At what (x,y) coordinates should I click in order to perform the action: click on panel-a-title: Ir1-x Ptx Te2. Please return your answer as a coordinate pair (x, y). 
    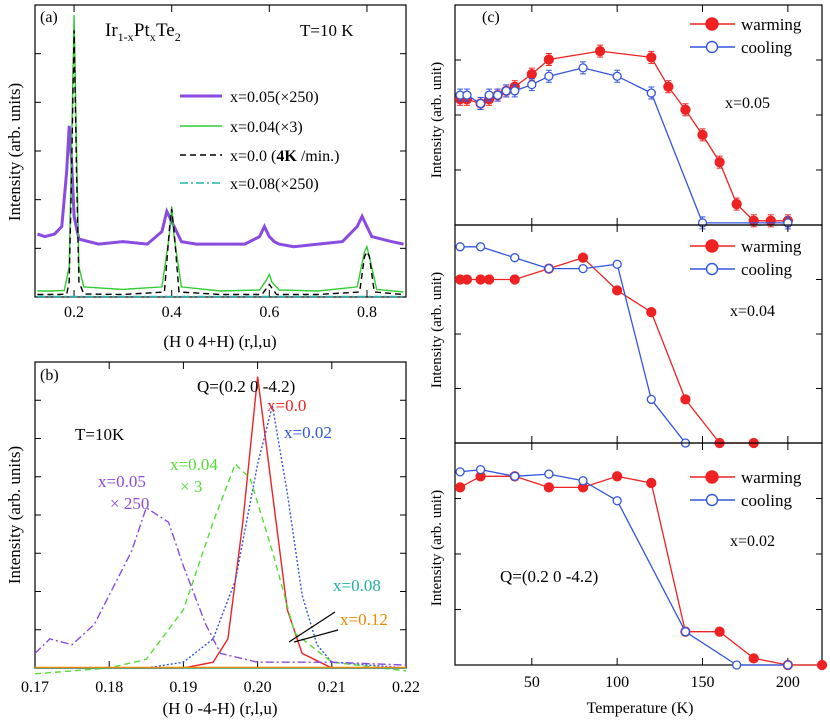
    Looking at the image, I should click on (143, 32).